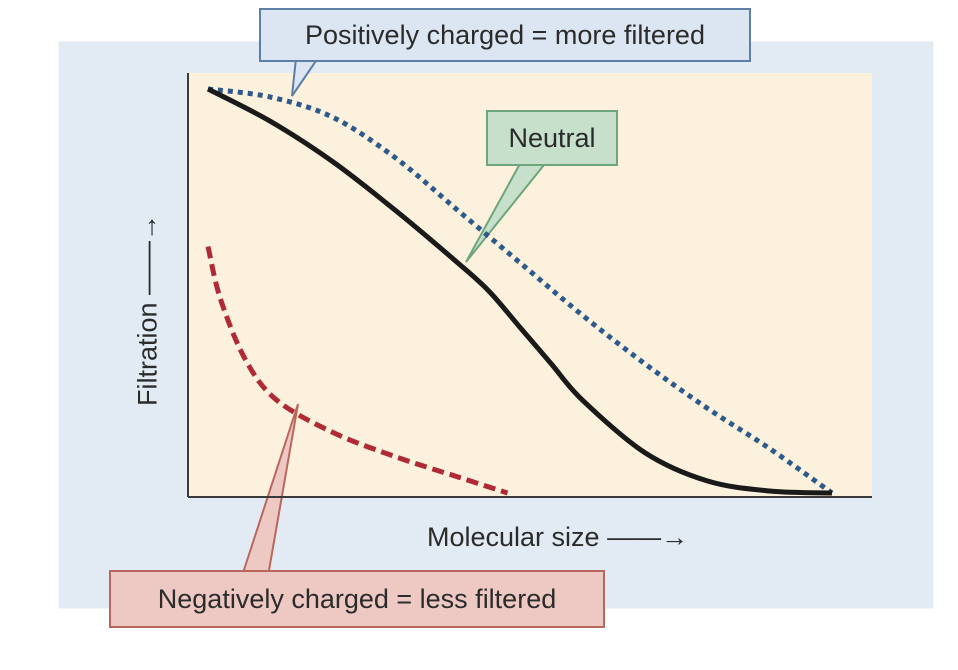 This screenshot has height=670, width=958. I want to click on callout-positive: Positively charged = more filtered, so click(505, 35).